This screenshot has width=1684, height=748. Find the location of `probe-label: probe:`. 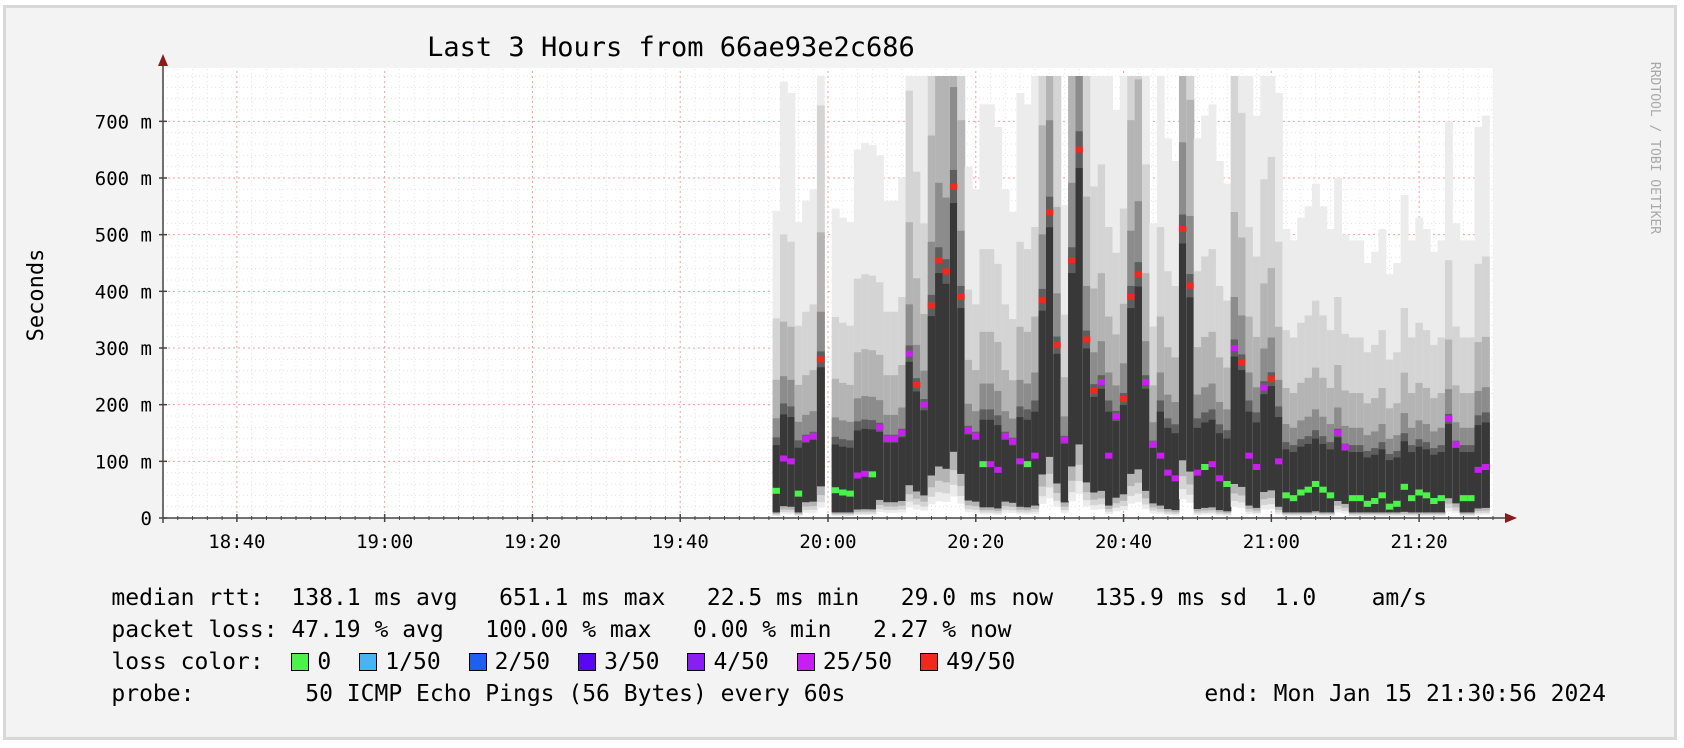

probe-label: probe: is located at coordinates (153, 694).